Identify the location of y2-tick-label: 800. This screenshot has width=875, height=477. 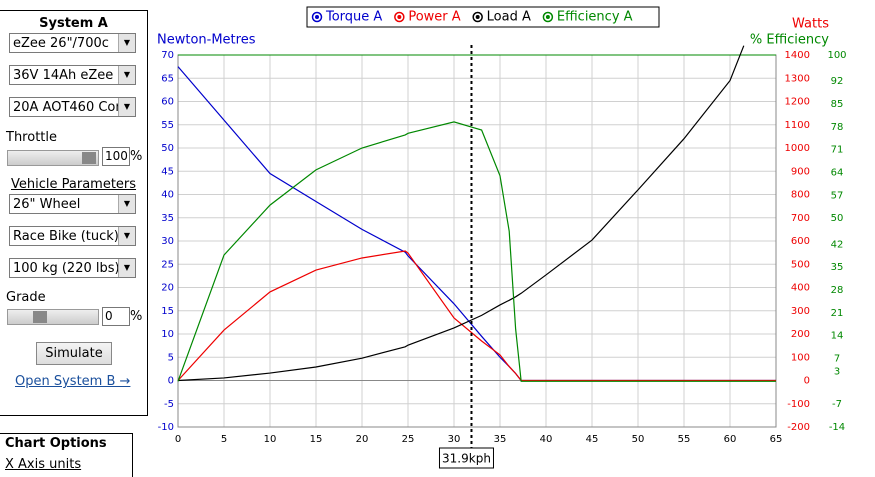
(800, 195).